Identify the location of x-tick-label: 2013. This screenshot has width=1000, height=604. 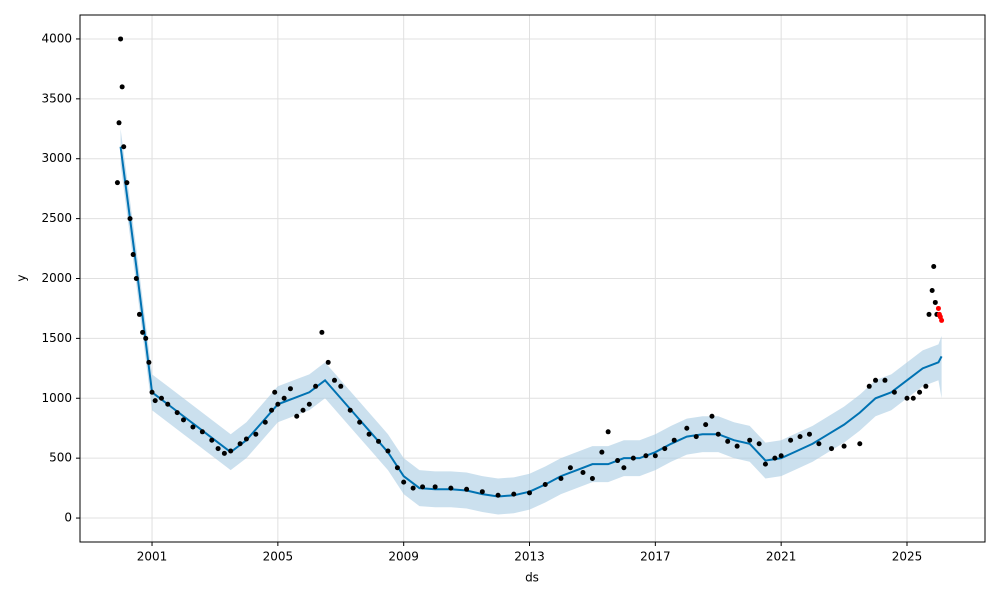
(529, 557).